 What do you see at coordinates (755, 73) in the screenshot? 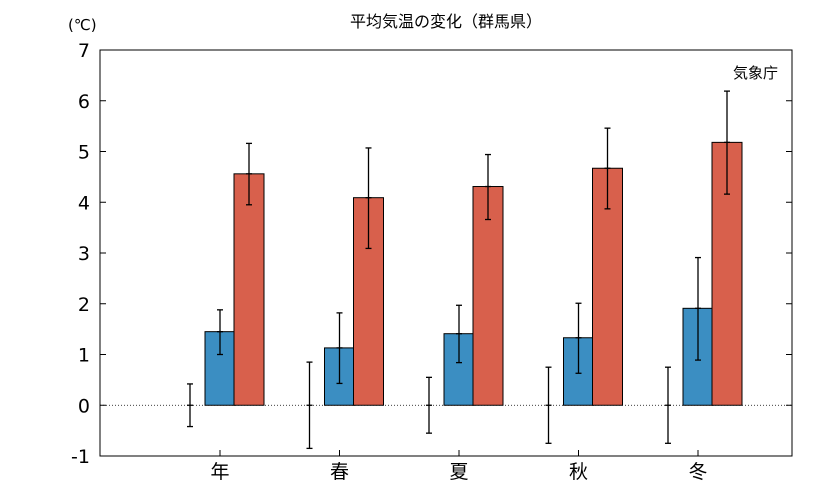
I see `source-label: 気象庁` at bounding box center [755, 73].